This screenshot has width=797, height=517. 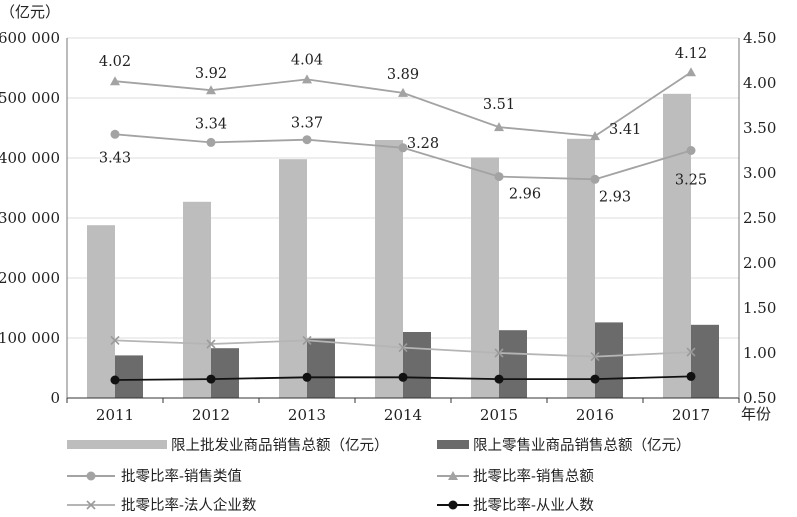 I want to click on legend-swatch-wholesale, so click(x=117, y=444).